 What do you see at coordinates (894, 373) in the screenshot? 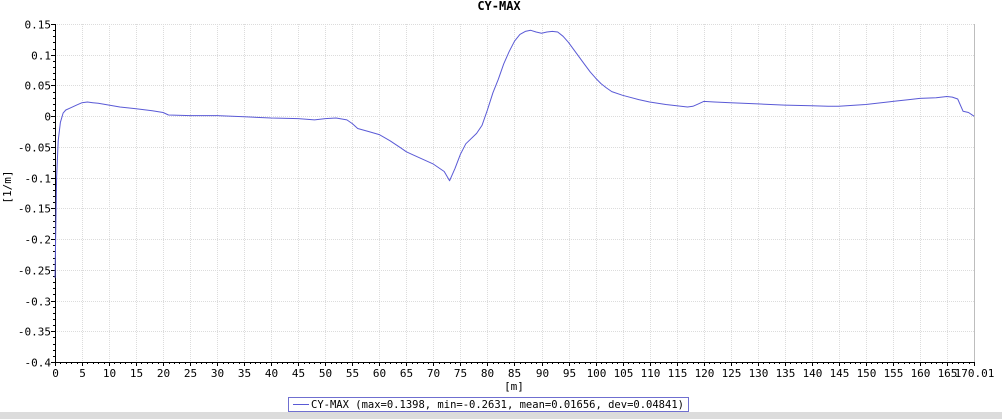
I see `x-tick-label: 155` at bounding box center [894, 373].